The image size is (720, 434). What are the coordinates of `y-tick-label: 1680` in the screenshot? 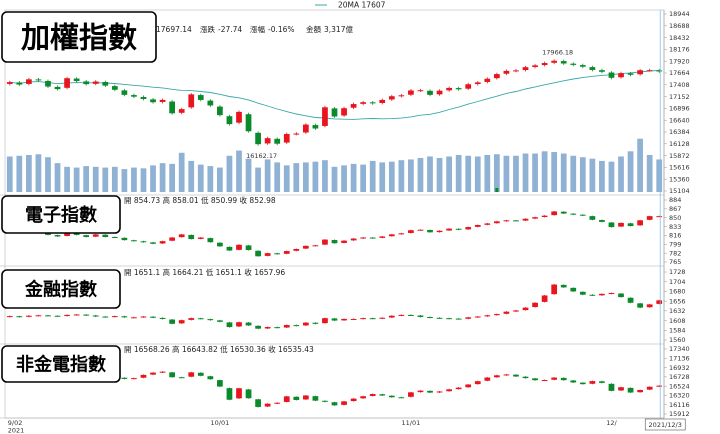 It's located at (677, 292).